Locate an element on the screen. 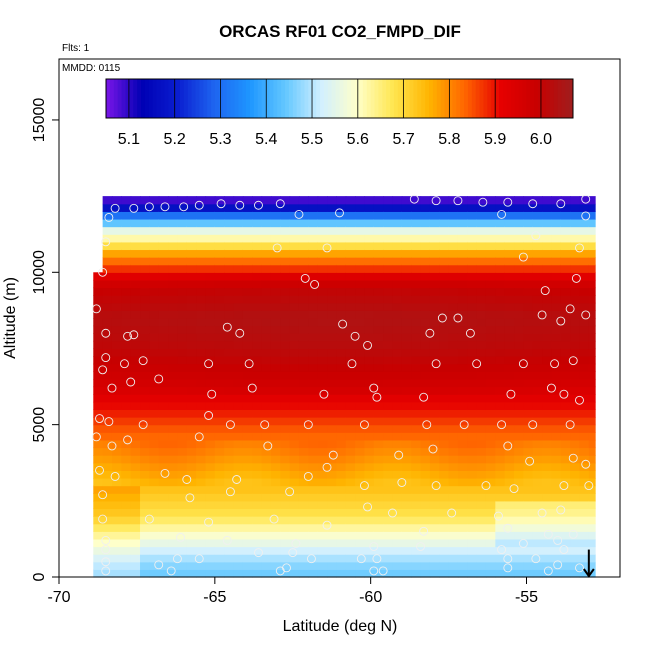 The image size is (650, 650). heatmap-cell-2014 is located at coordinates (472, 390).